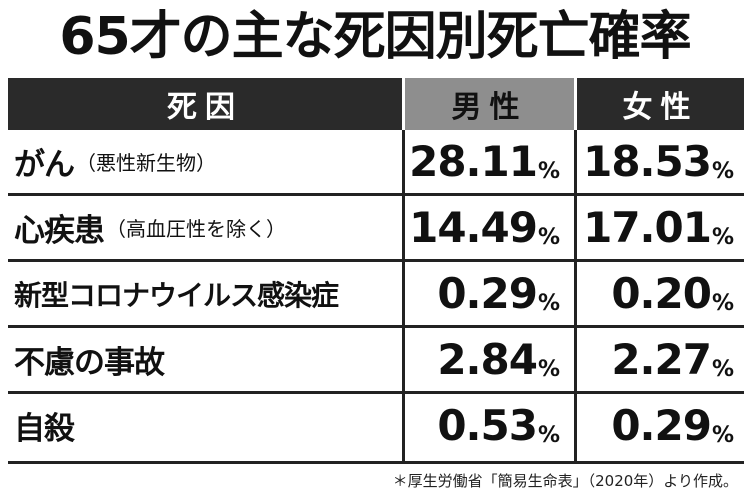  I want to click on female-value-cell: 18.53%, so click(659, 161).